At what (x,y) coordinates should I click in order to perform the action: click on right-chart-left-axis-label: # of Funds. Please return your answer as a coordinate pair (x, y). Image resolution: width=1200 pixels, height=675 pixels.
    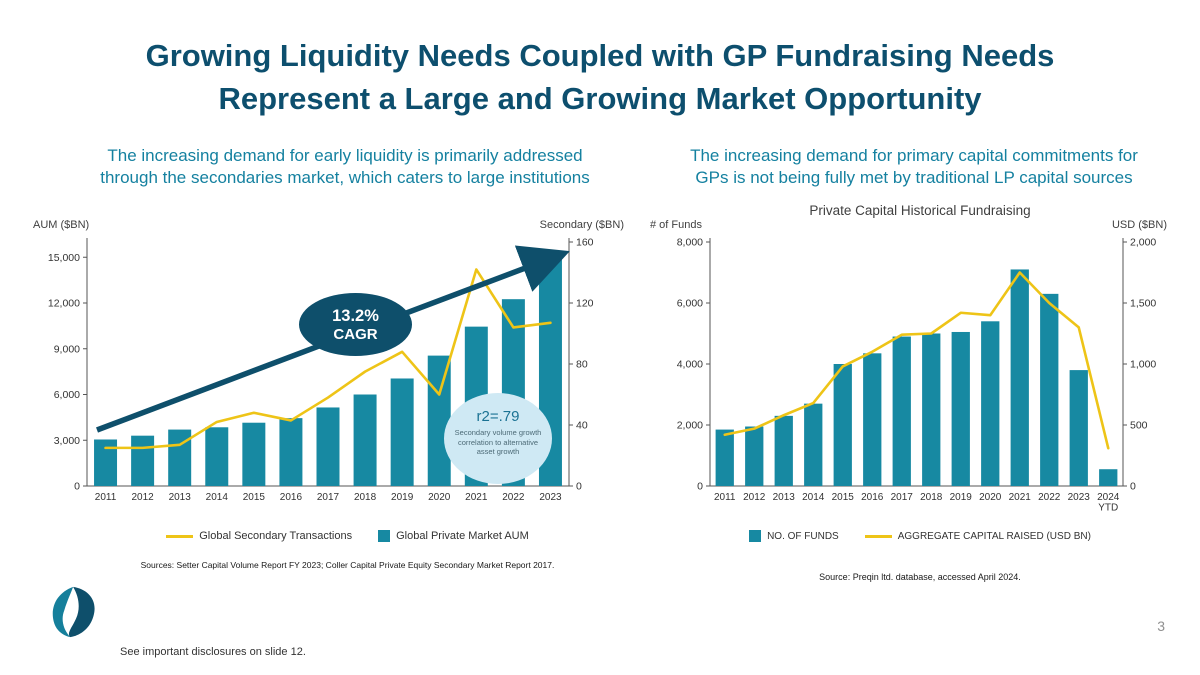
    Looking at the image, I should click on (676, 225).